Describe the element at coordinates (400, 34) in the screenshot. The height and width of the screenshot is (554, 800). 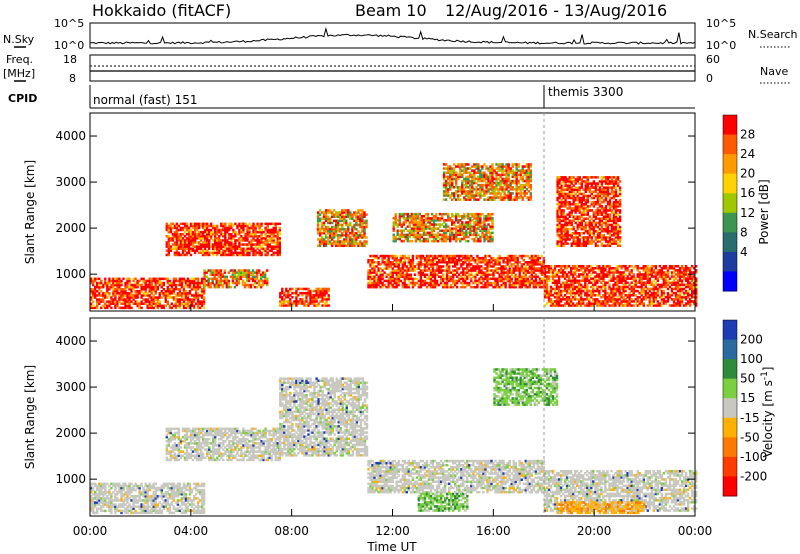
I see `noise-panel: N.Sky 10^5 10^0 10^5 10^0 N.Search` at that location.